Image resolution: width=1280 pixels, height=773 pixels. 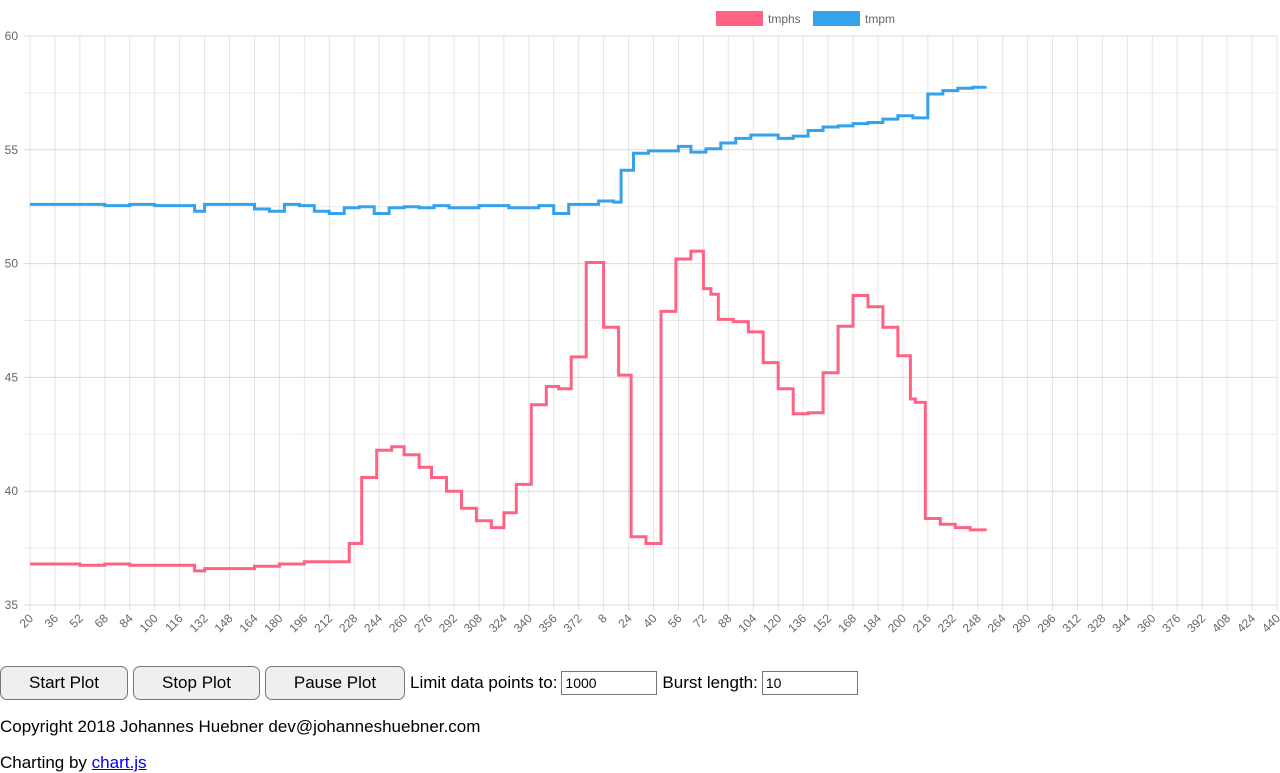 I want to click on legend-label: tmphs, so click(x=784, y=19).